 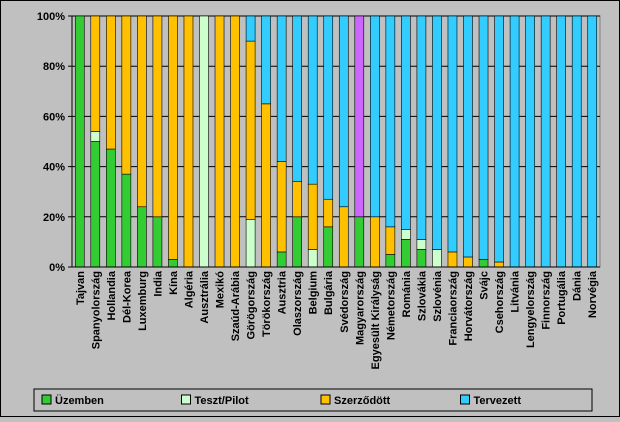 I want to click on x-tick-label: Görögország, so click(x=252, y=305).